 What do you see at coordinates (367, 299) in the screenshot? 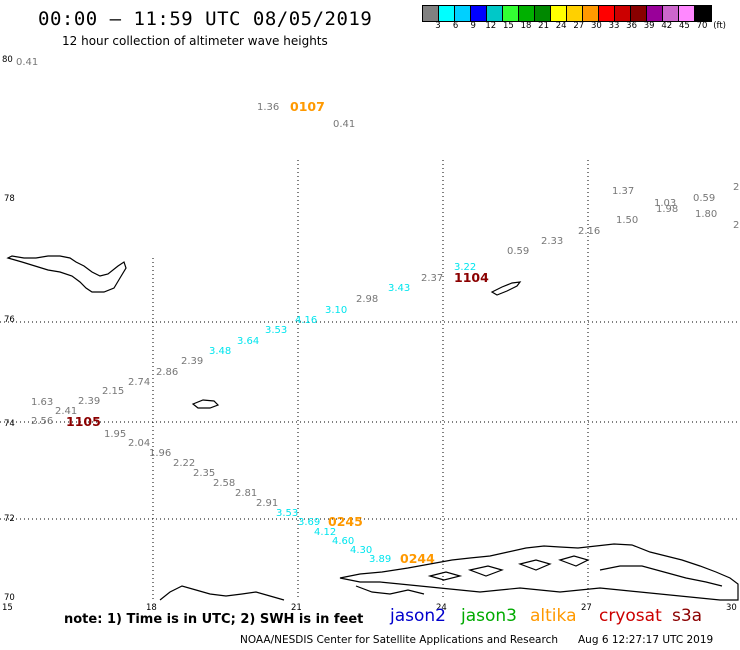
I see `wave-height-value: 2.98` at bounding box center [367, 299].